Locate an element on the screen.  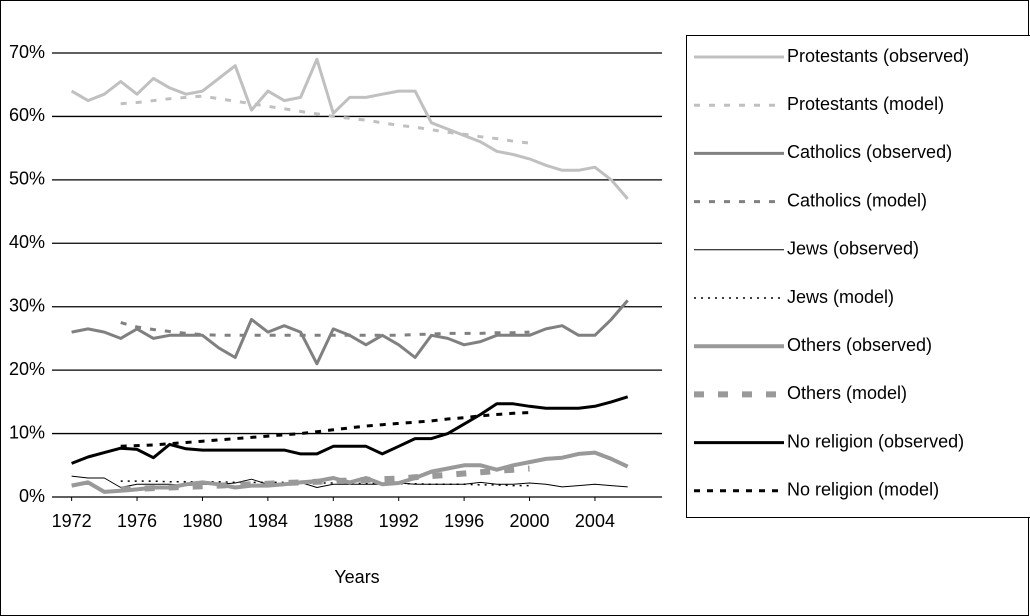
x-tick-label: 1988 is located at coordinates (333, 521).